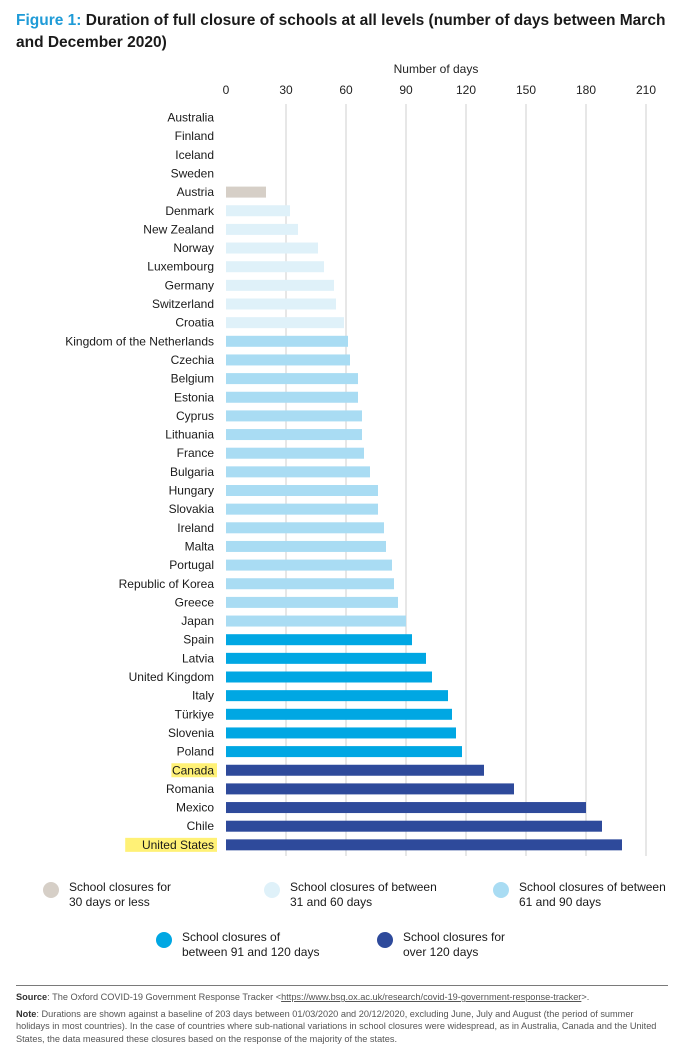  What do you see at coordinates (190, 118) in the screenshot?
I see `category-label: Australia` at bounding box center [190, 118].